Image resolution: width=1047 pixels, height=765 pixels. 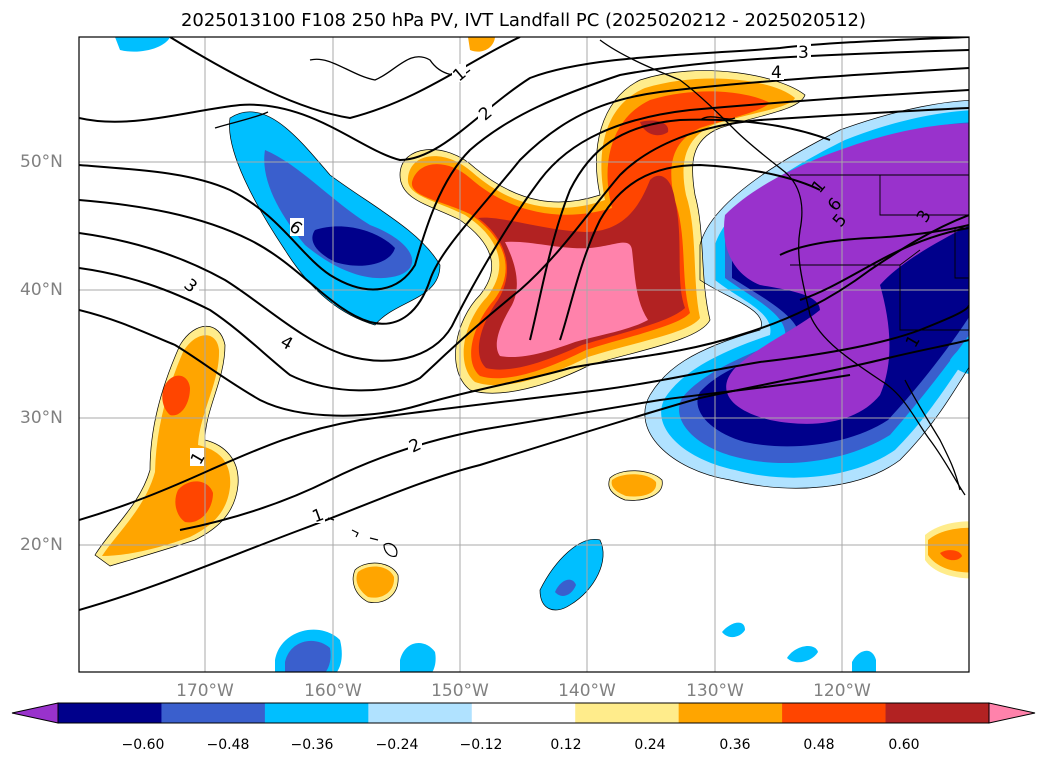 What do you see at coordinates (460, 691) in the screenshot?
I see `lon-label-150w: 150°W` at bounding box center [460, 691].